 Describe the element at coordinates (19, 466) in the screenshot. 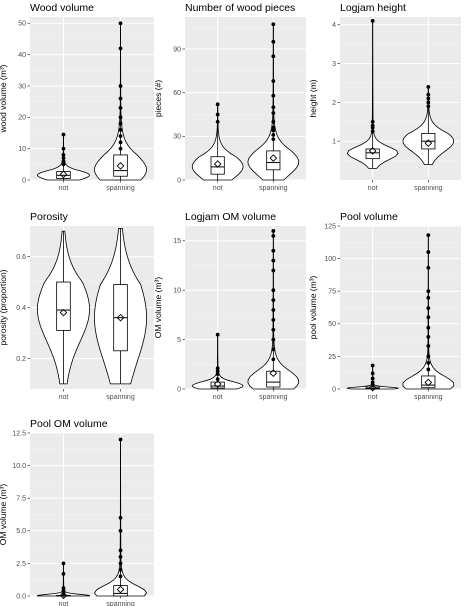

I see `y-tick-label: 10.0` at that location.